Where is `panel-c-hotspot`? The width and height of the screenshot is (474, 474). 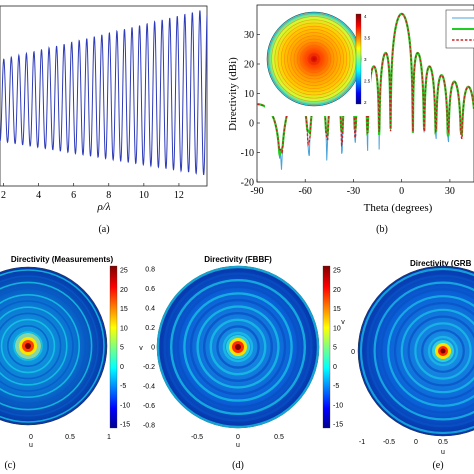
panel-c-hotspot is located at coordinates (28, 346).